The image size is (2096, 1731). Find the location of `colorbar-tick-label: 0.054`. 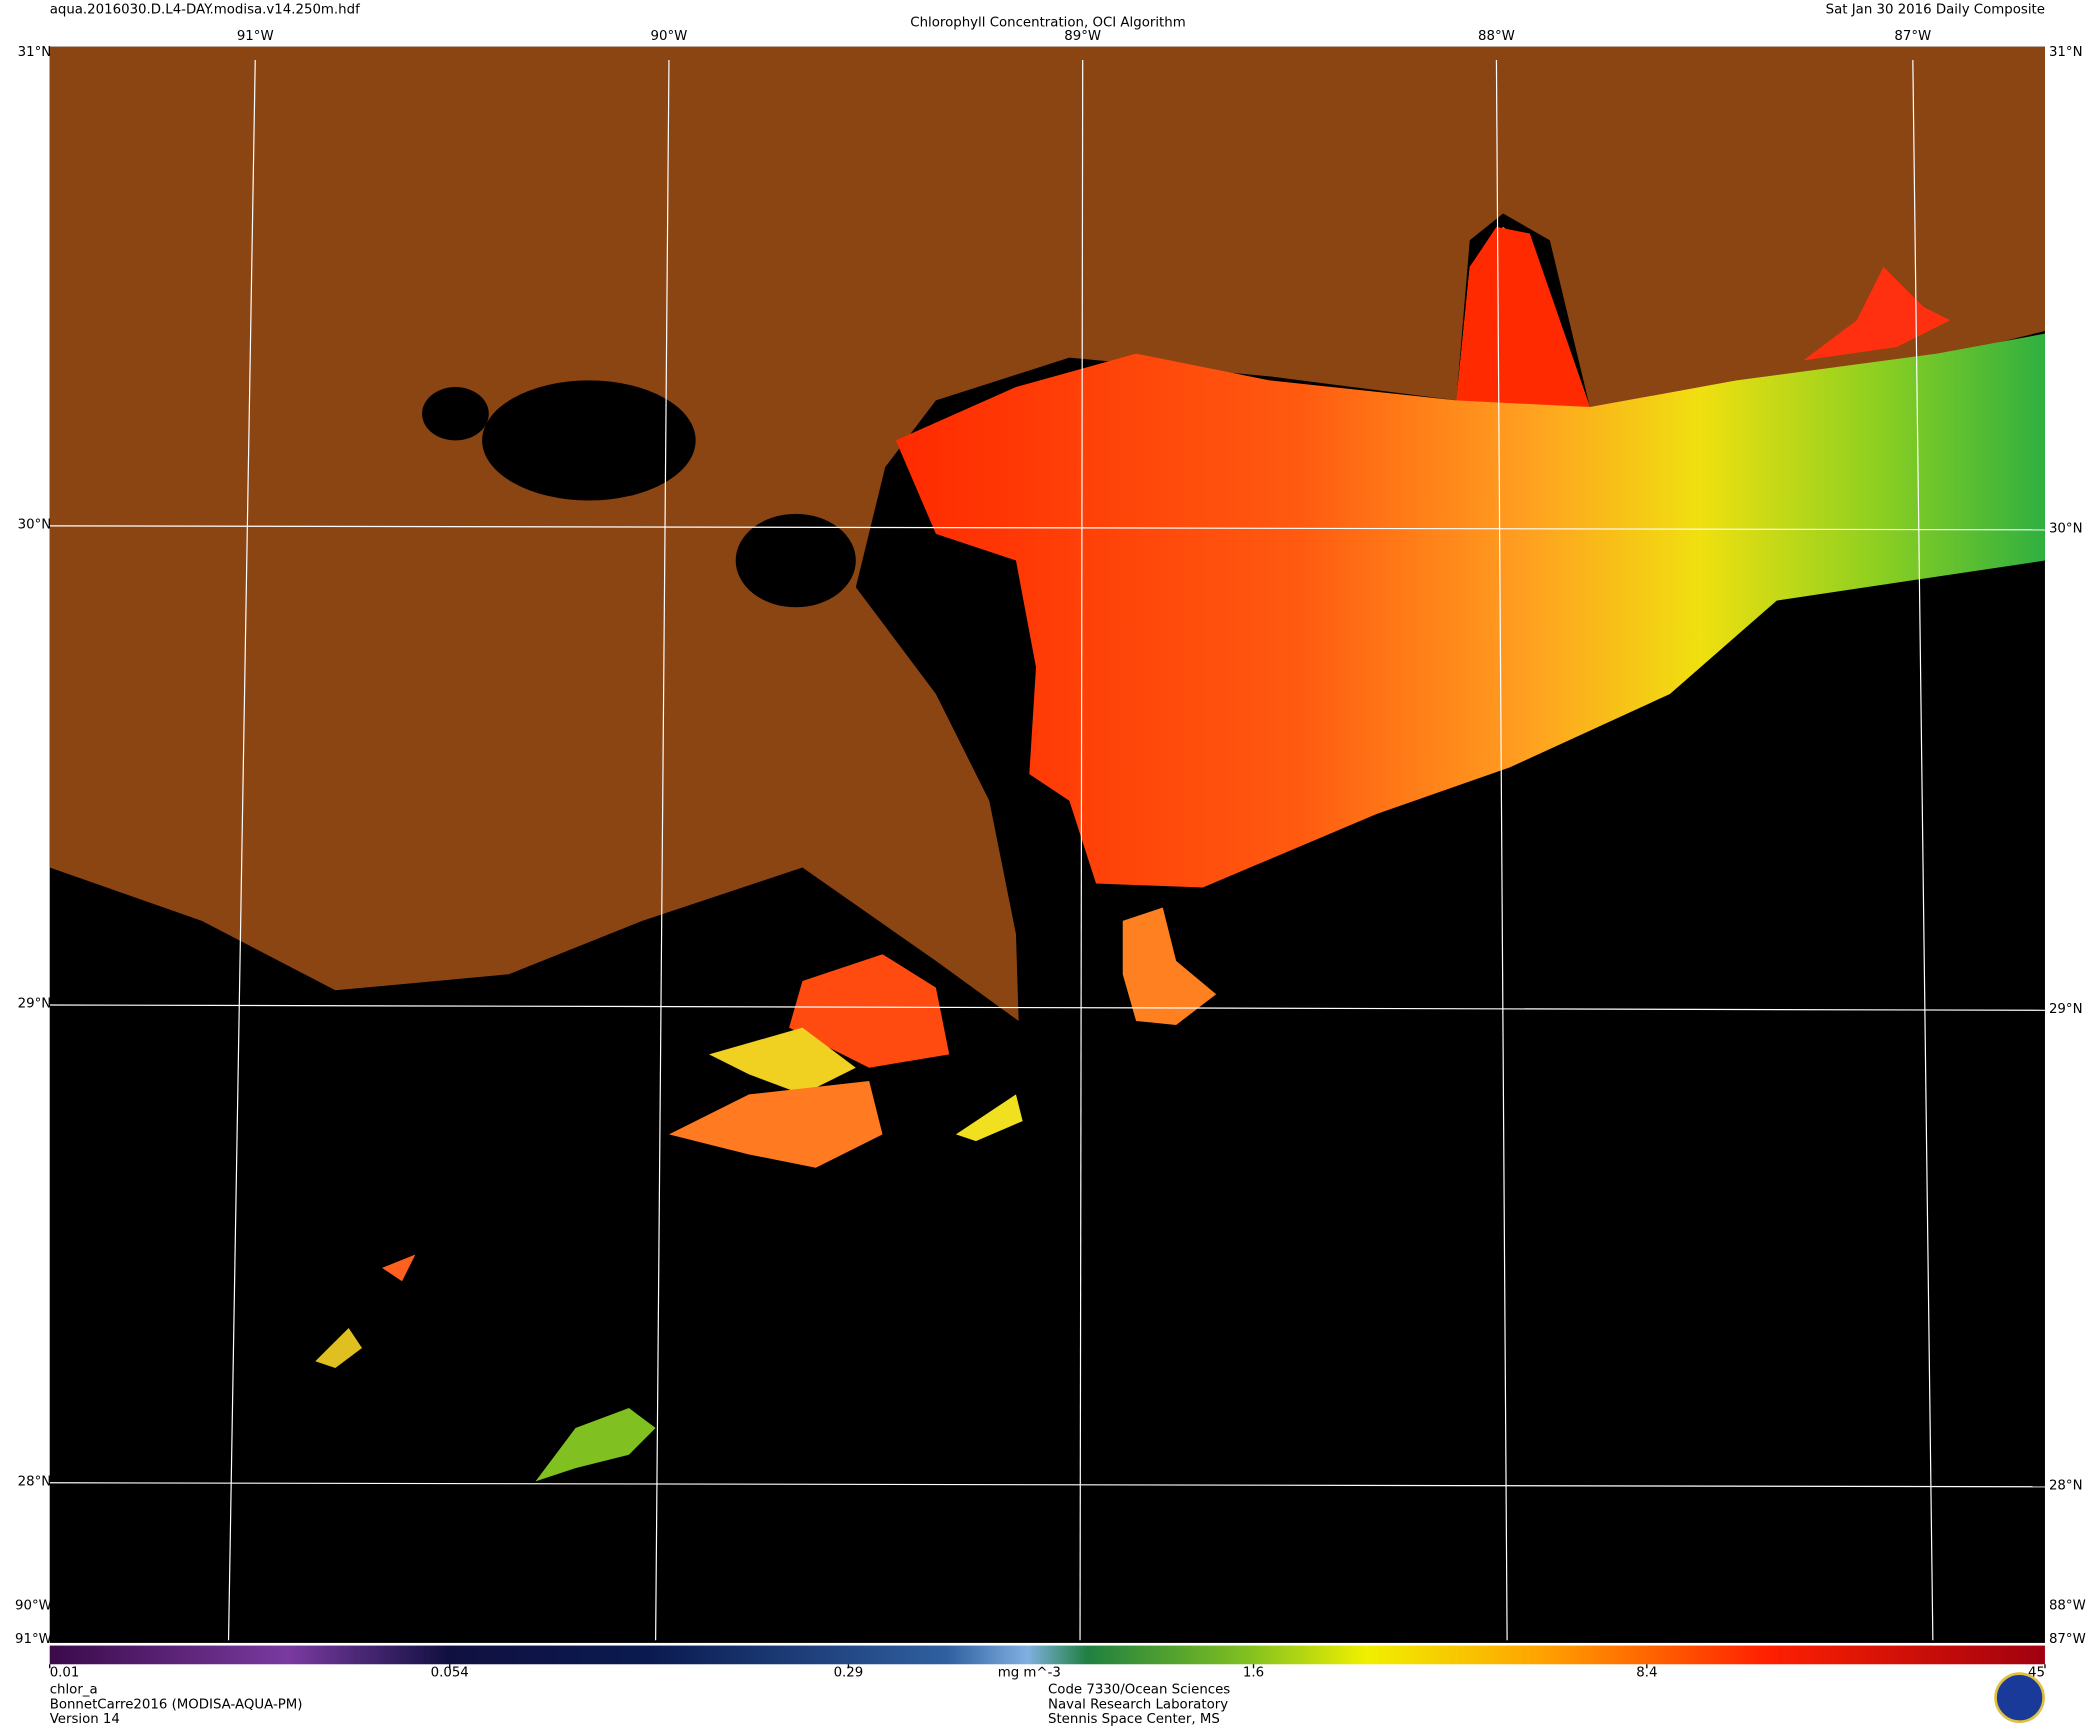

colorbar-tick-label: 0.054 is located at coordinates (450, 1672).